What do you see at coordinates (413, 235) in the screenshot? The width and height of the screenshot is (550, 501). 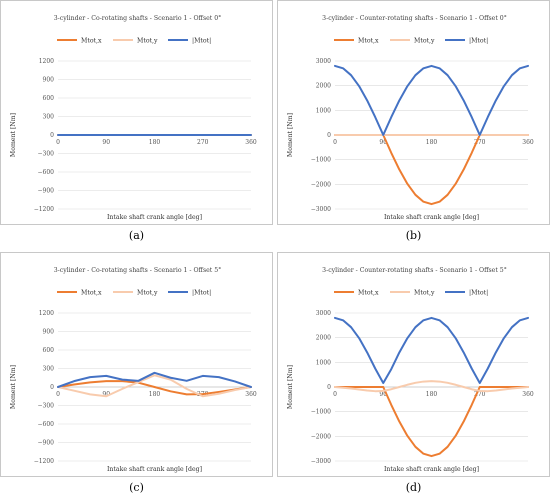 I see `panel-label-b: (b)` at bounding box center [413, 235].